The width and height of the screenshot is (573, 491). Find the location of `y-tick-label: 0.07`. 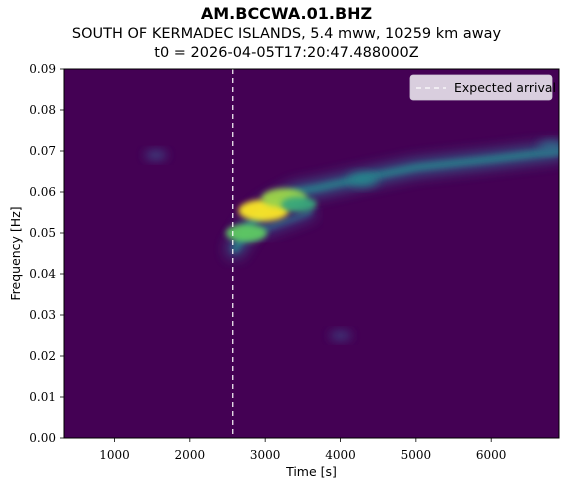

y-tick-label: 0.07 is located at coordinates (42, 151).